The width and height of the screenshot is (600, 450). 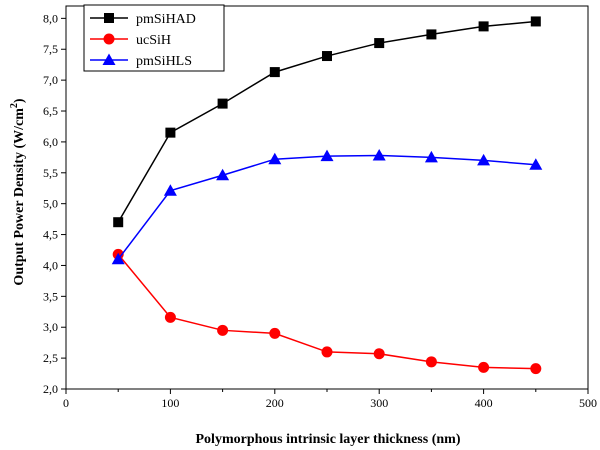 I want to click on legend-item-ucsih: ucSiH, so click(x=130, y=40).